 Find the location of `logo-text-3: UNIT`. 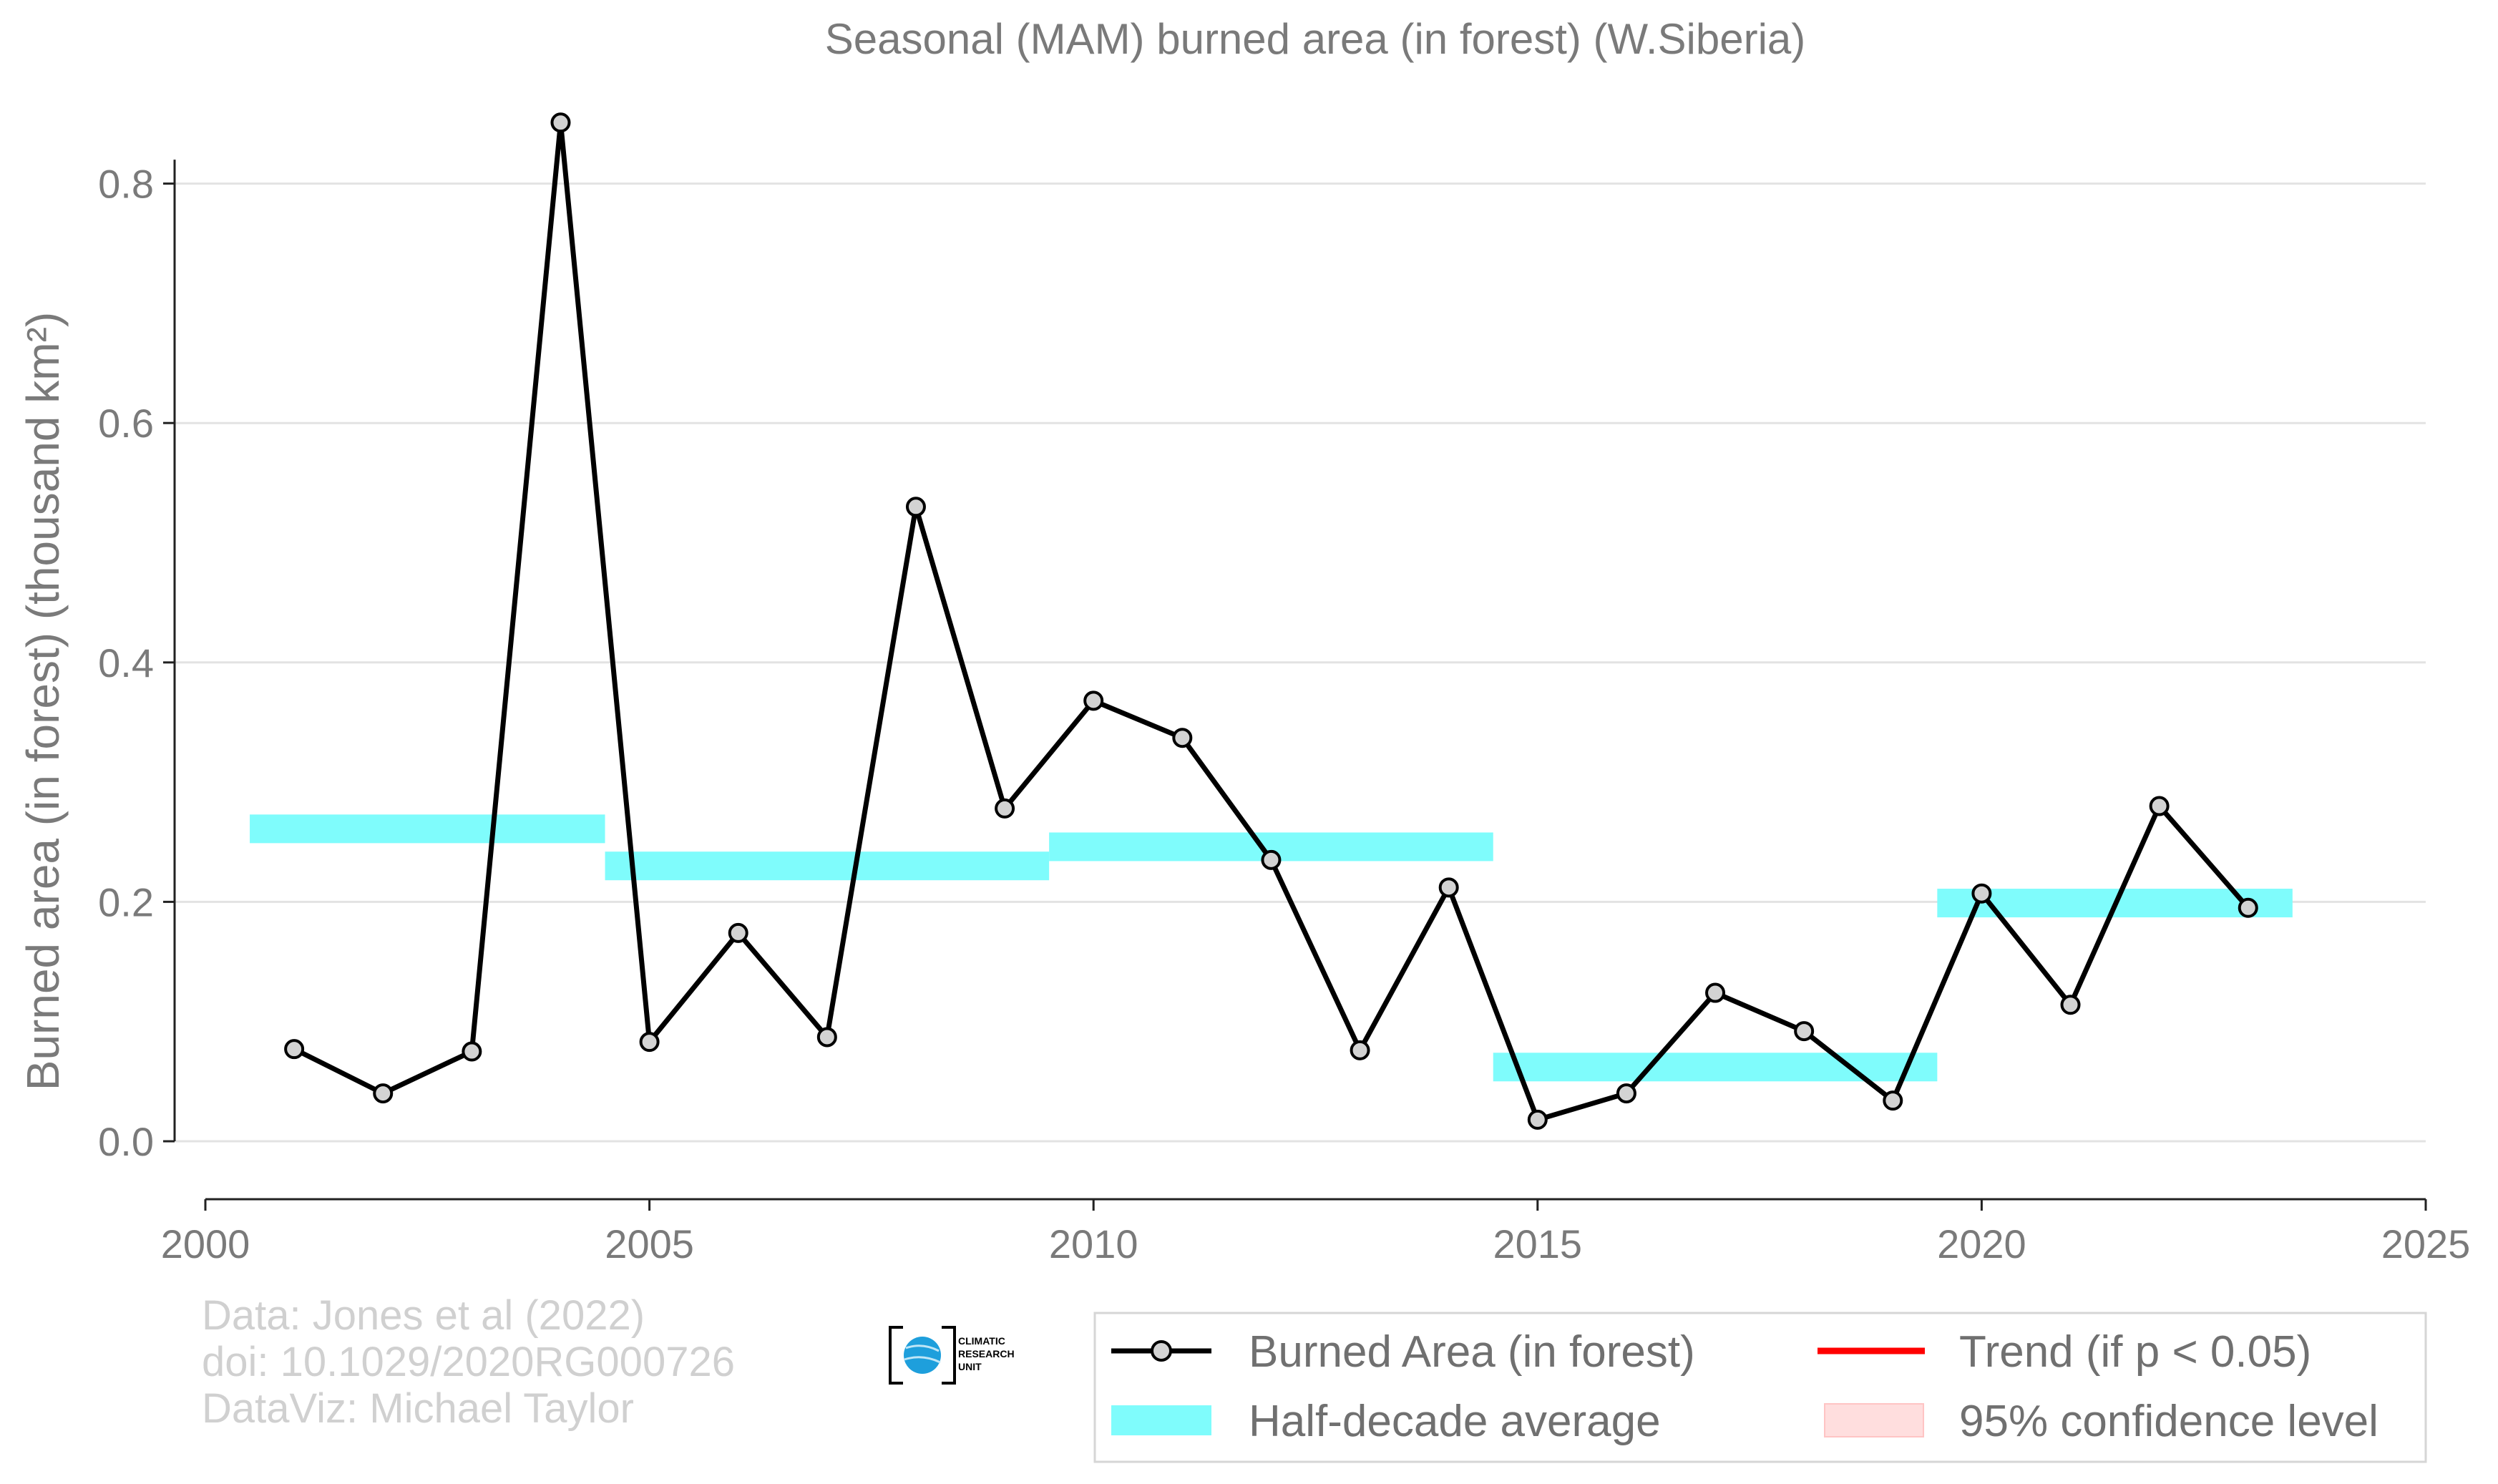

logo-text-3: UNIT is located at coordinates (970, 1366).